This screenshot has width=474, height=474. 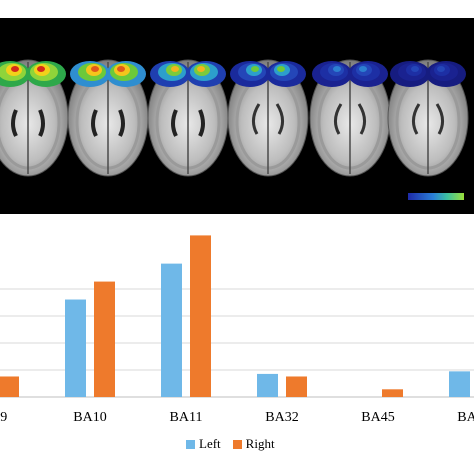 What do you see at coordinates (377, 417) in the screenshot?
I see `x-tick-label: BA45` at bounding box center [377, 417].